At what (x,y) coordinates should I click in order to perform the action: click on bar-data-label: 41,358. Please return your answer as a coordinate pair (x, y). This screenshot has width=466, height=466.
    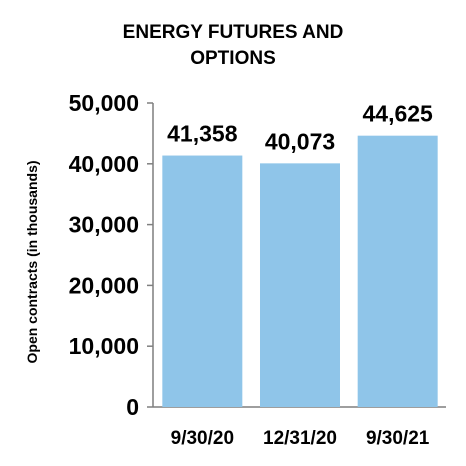
    Looking at the image, I should click on (202, 134).